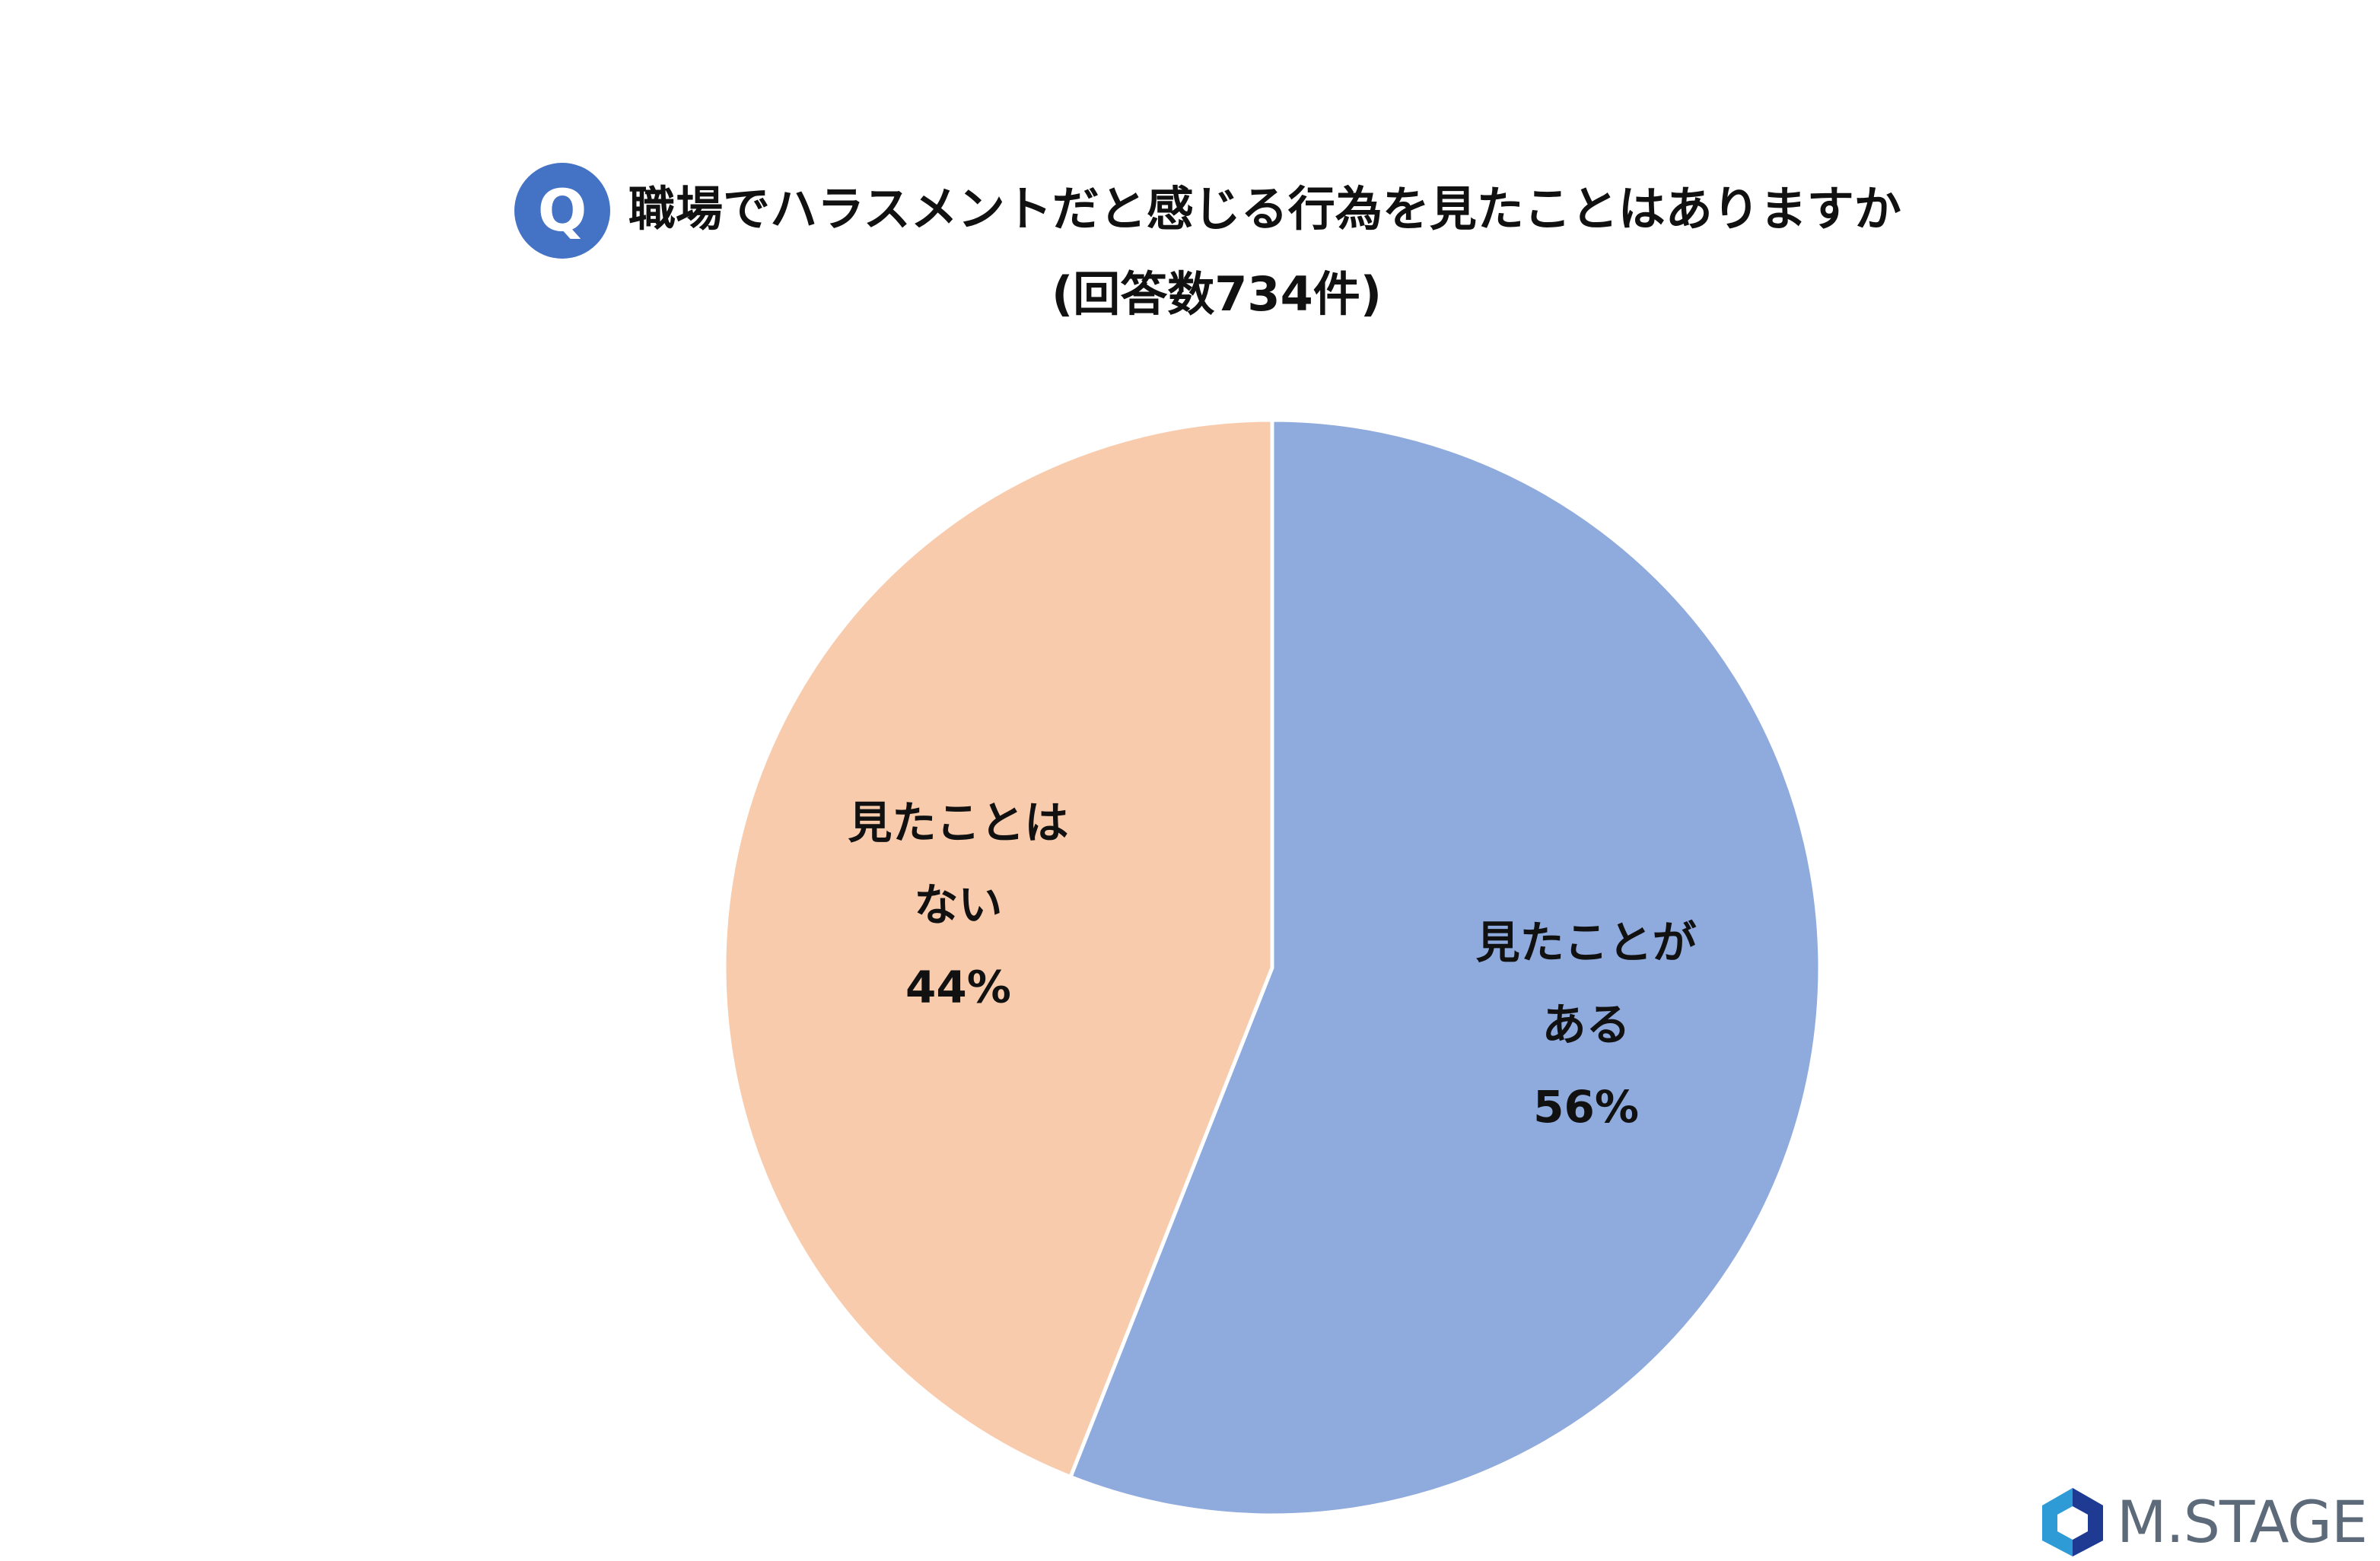  I want to click on slice-category-label-2: ない, so click(958, 904).